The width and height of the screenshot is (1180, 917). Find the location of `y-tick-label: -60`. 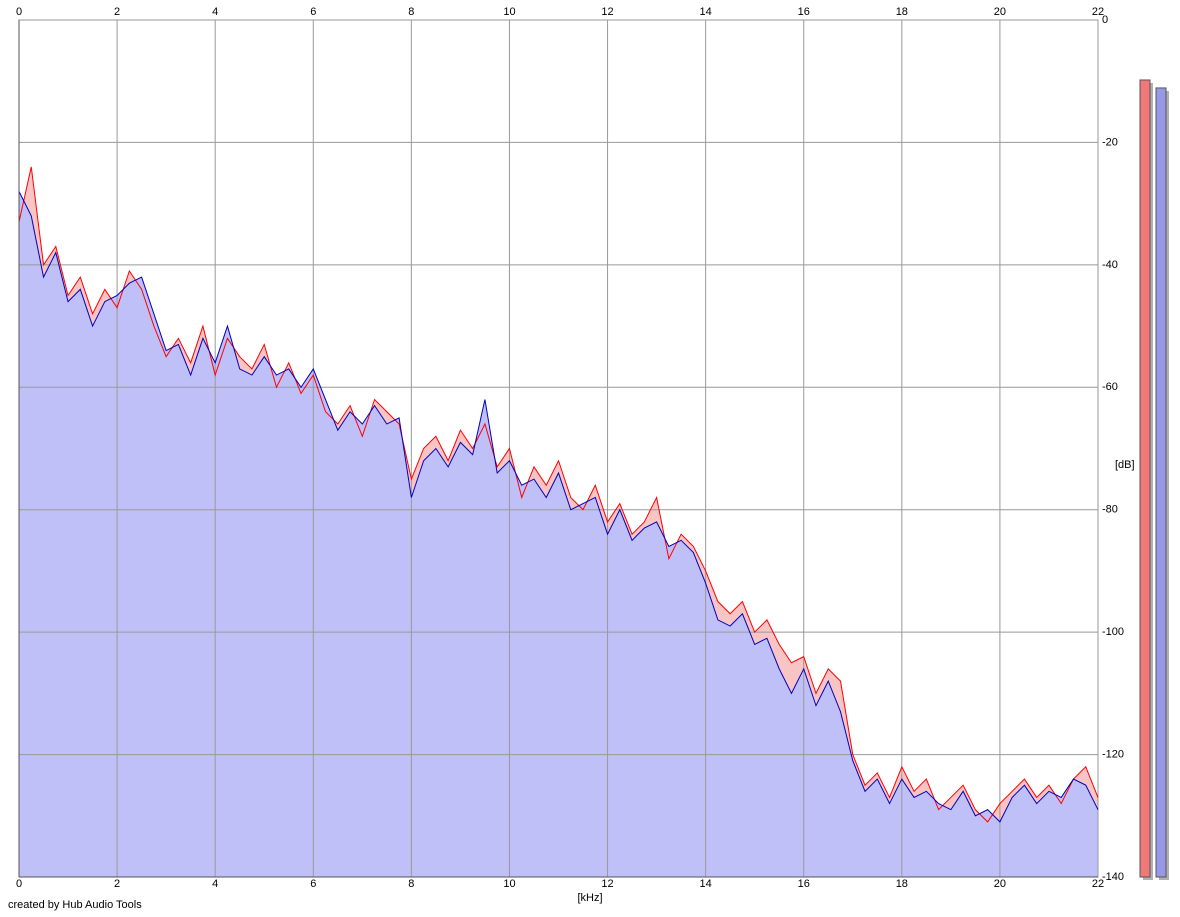

y-tick-label: -60 is located at coordinates (1110, 387).